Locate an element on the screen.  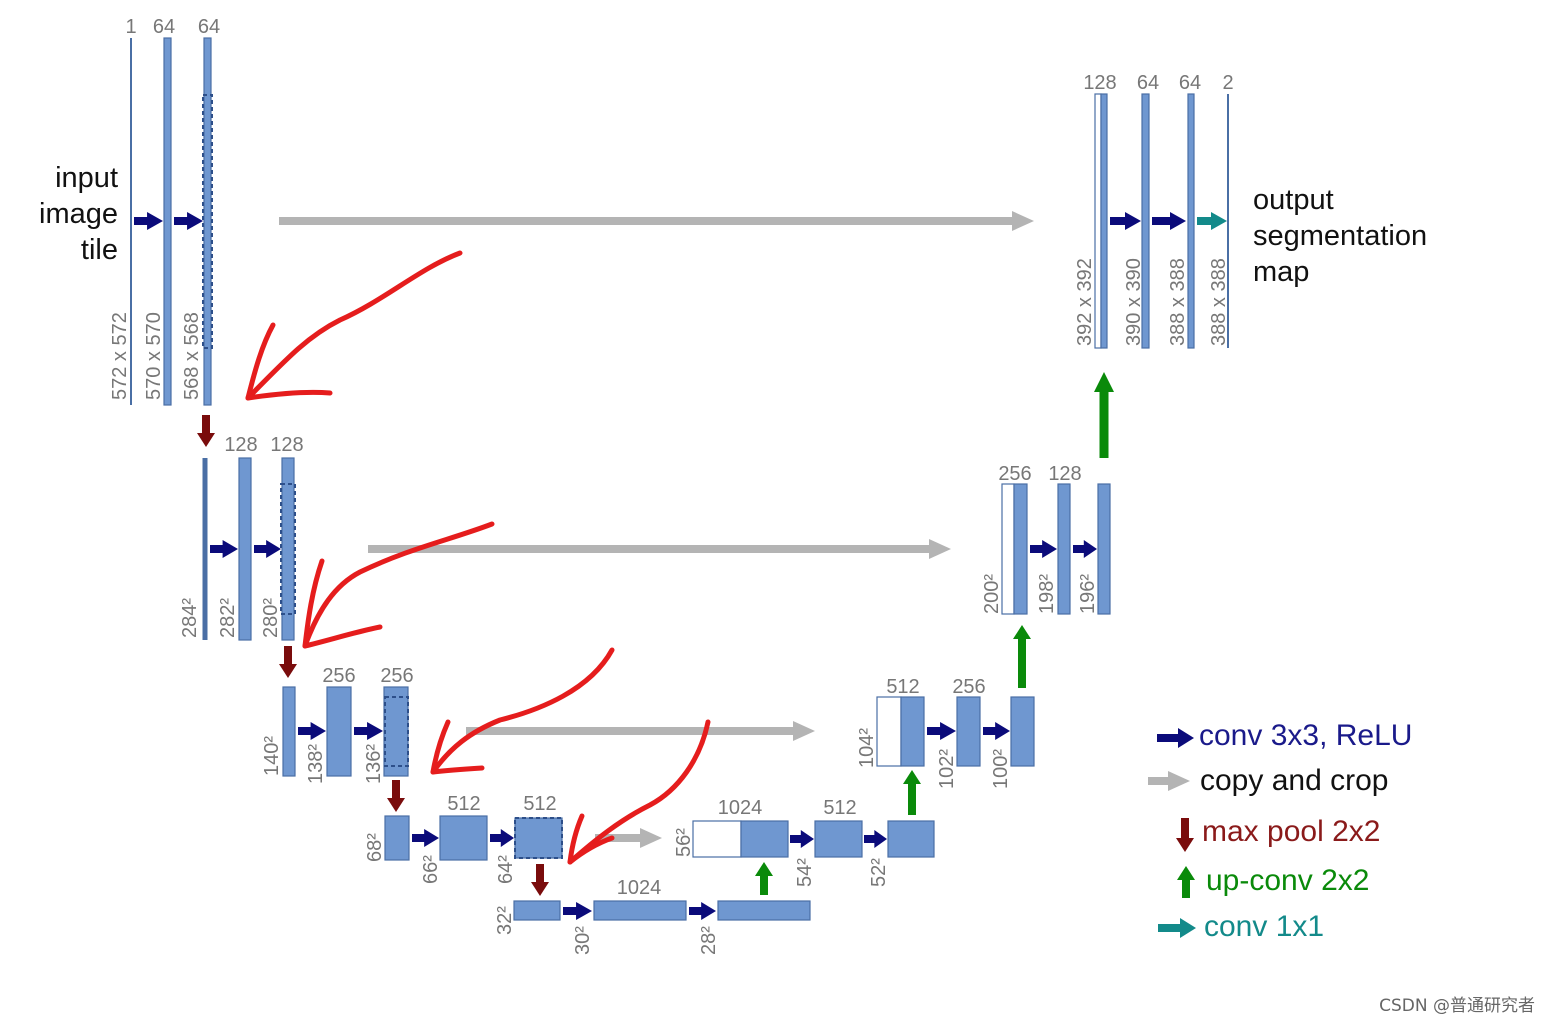
input-label-line: tile is located at coordinates (99, 250).